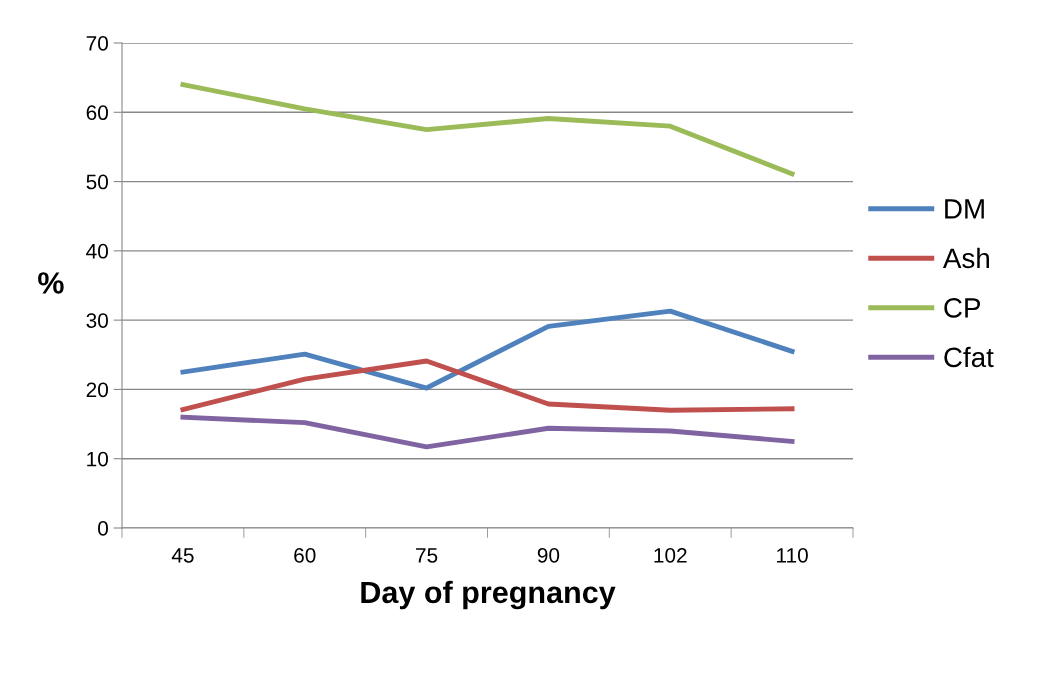 This screenshot has height=673, width=1050. What do you see at coordinates (488, 595) in the screenshot?
I see `x-axis-title: Day of pregnancy` at bounding box center [488, 595].